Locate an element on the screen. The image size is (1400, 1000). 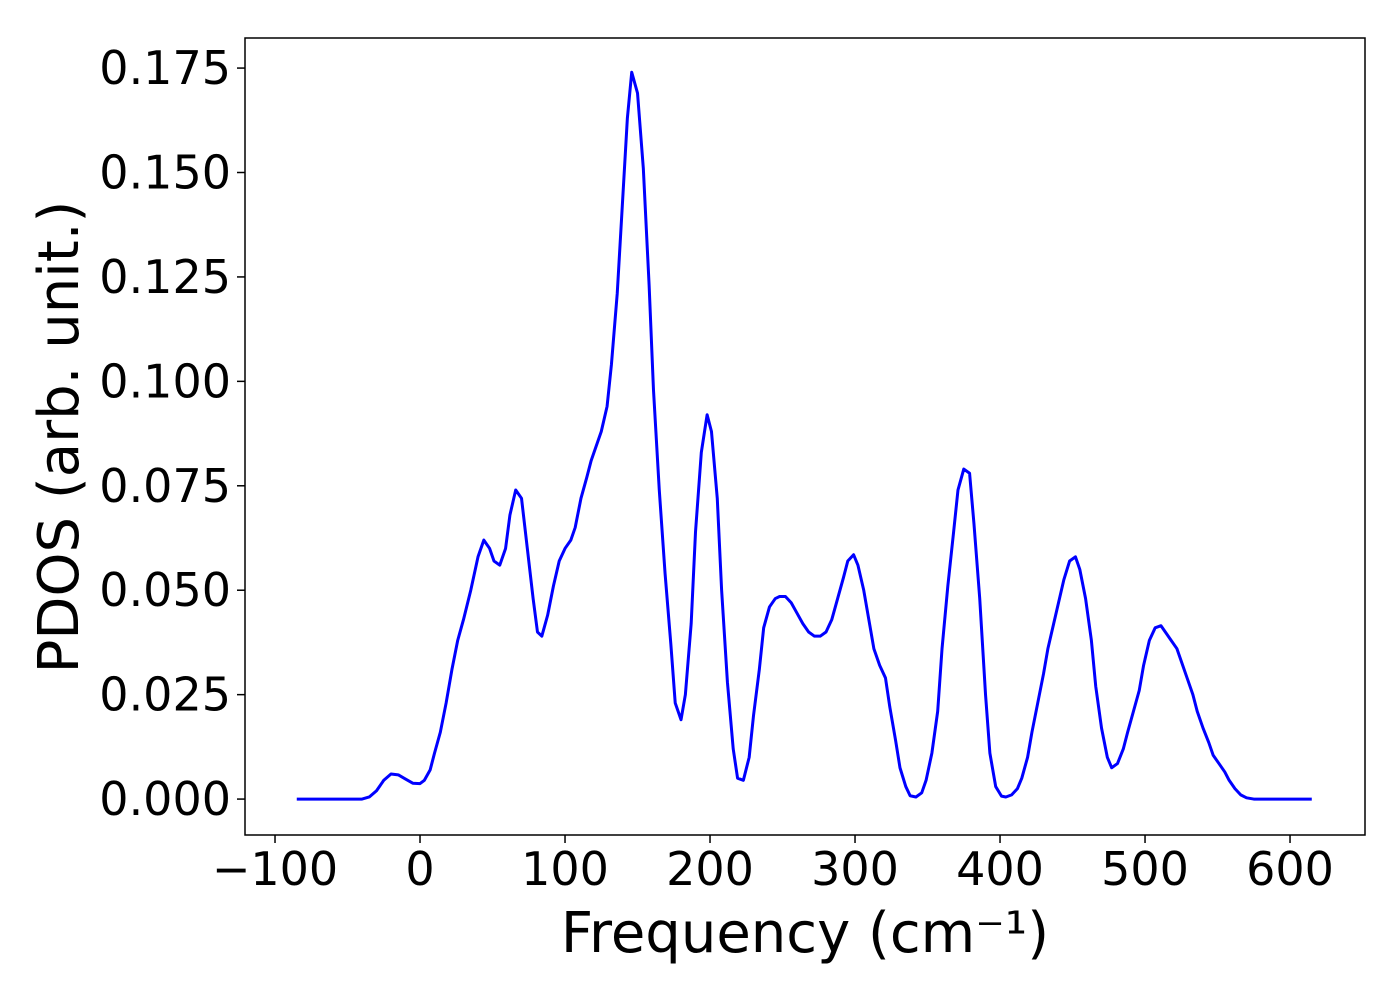
x-tick-label: 100 is located at coordinates (565, 869).